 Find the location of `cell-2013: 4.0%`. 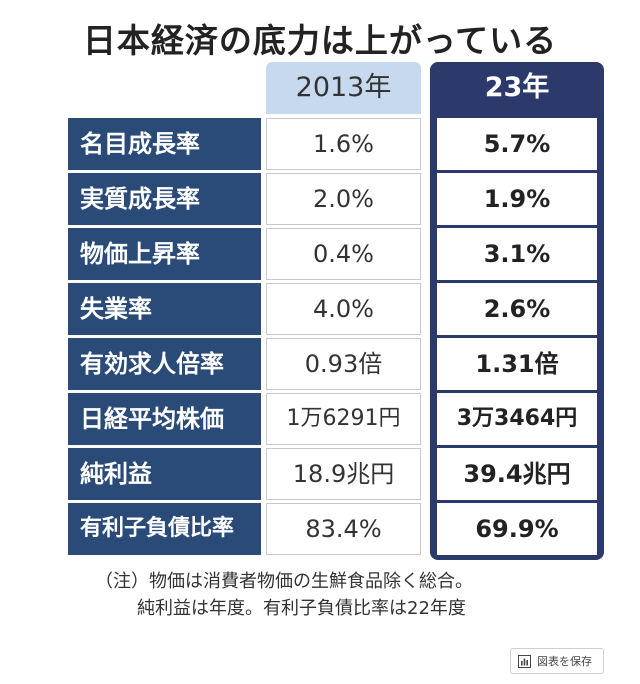

cell-2013: 4.0% is located at coordinates (343, 309).